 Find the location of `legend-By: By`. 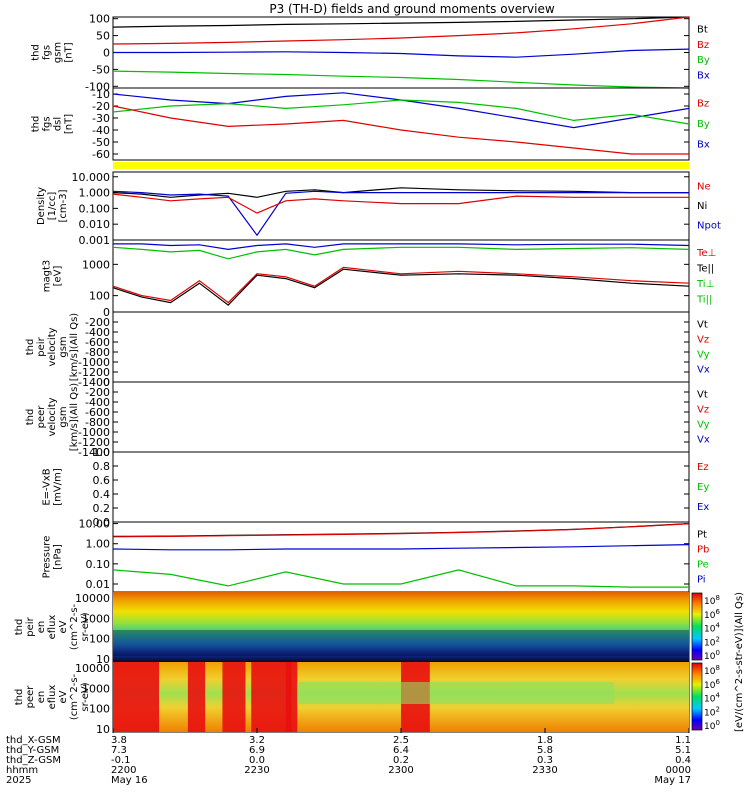

legend-By: By is located at coordinates (703, 60).